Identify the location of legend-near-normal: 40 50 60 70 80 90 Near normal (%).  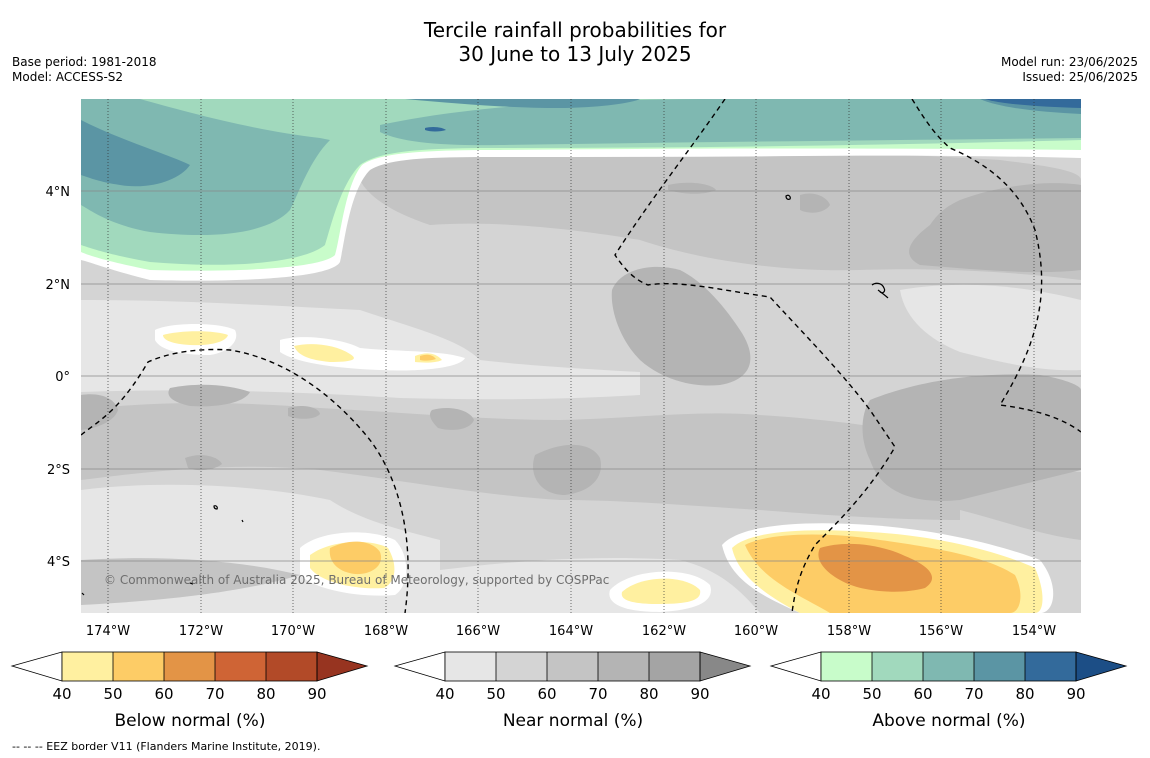
(572, 691).